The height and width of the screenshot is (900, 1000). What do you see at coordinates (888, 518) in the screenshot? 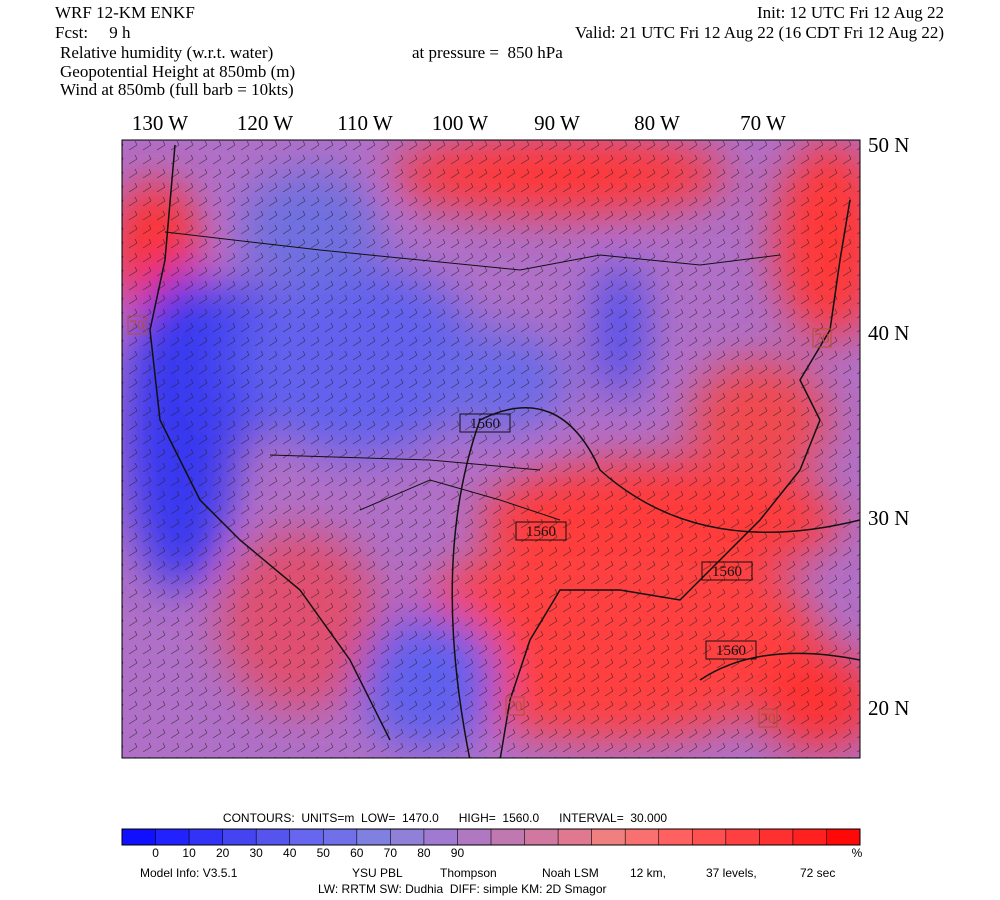
I see `latitude-label: 30 N` at bounding box center [888, 518].